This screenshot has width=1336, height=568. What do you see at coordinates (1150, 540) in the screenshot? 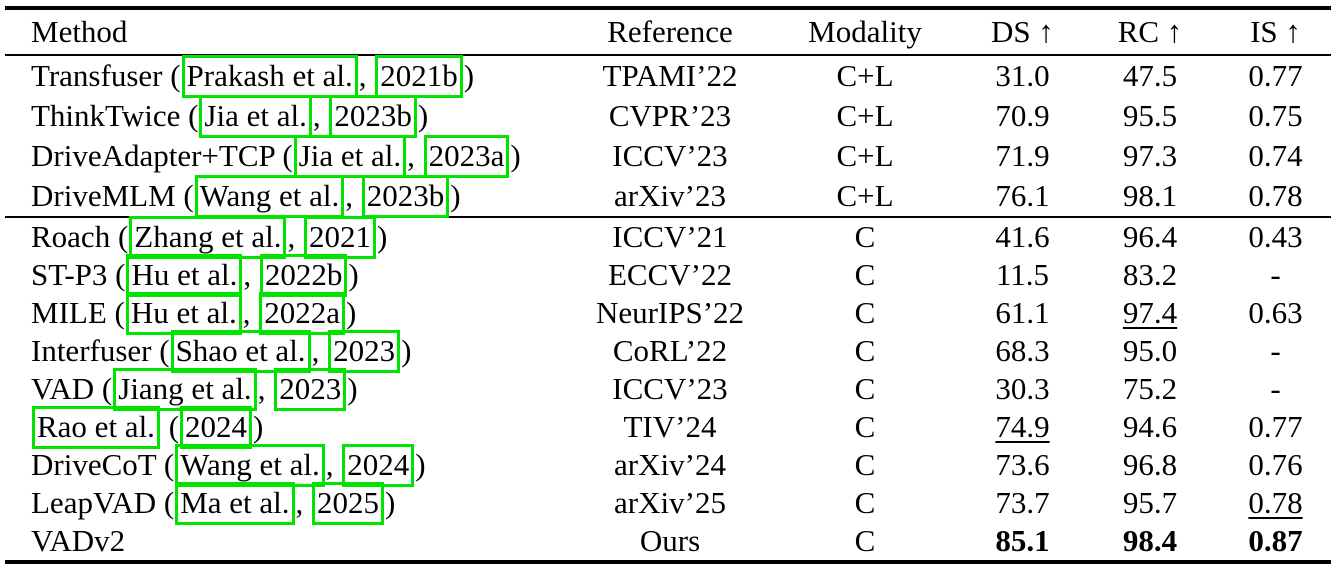
I see `rc-score-cell: 98.4` at bounding box center [1150, 540].